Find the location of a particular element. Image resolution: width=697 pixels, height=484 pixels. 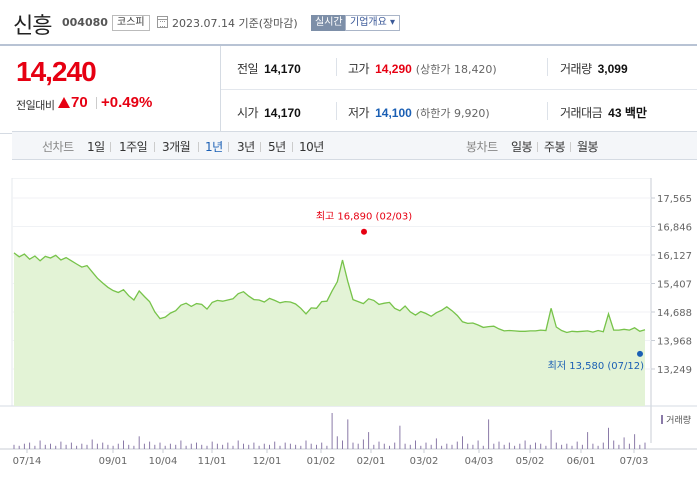

current-price-box: 14,240 전일대비 70 +0.49% is located at coordinates (110, 90).